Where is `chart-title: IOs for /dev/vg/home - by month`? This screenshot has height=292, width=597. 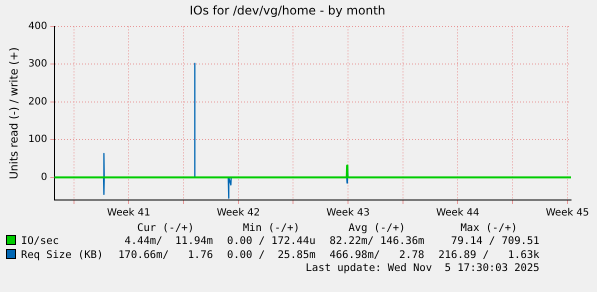
chart-title: IOs for /dev/vg/home - by month is located at coordinates (288, 10).